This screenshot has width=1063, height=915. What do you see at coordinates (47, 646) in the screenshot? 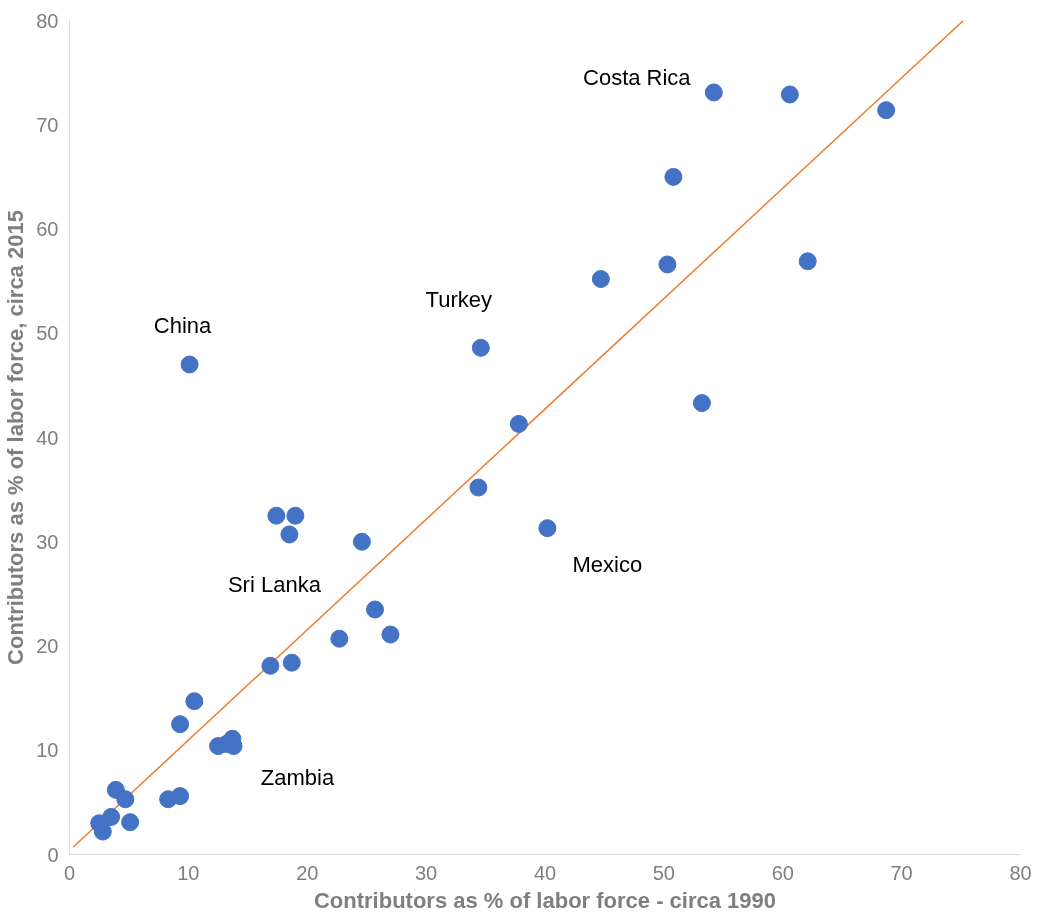
I see `y-tick-label: 20` at bounding box center [47, 646].